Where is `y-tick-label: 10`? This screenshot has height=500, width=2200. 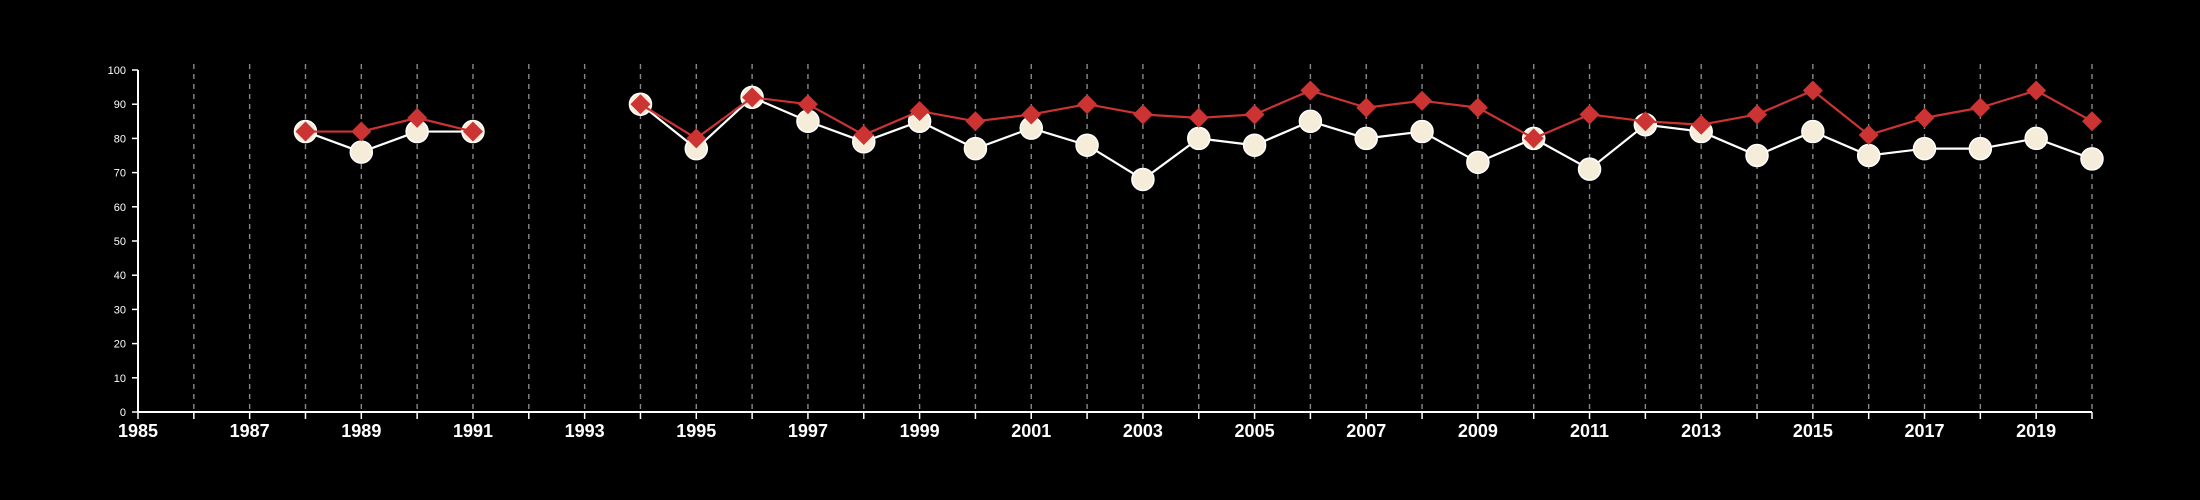
y-tick-label: 10 is located at coordinates (120, 379).